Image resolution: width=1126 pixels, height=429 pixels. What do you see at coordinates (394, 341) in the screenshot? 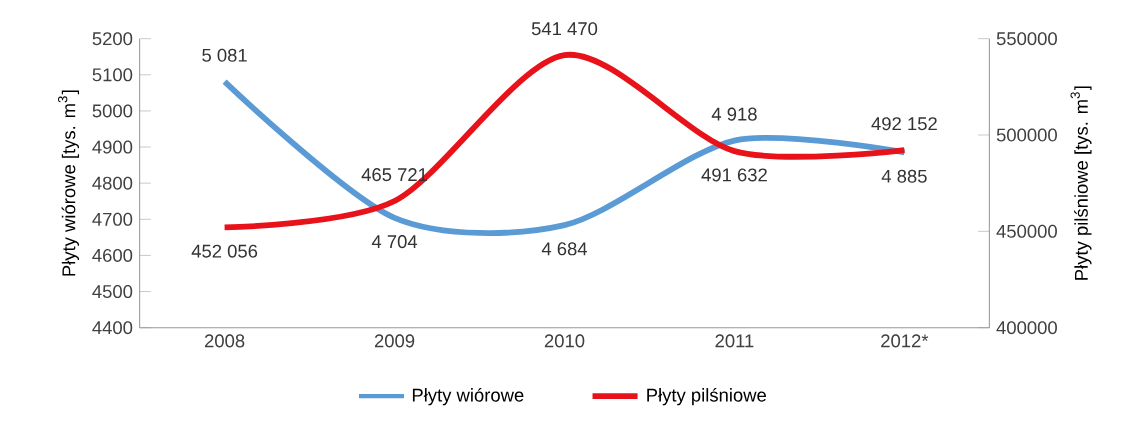
I see `x-tick-label: 2009` at bounding box center [394, 341].